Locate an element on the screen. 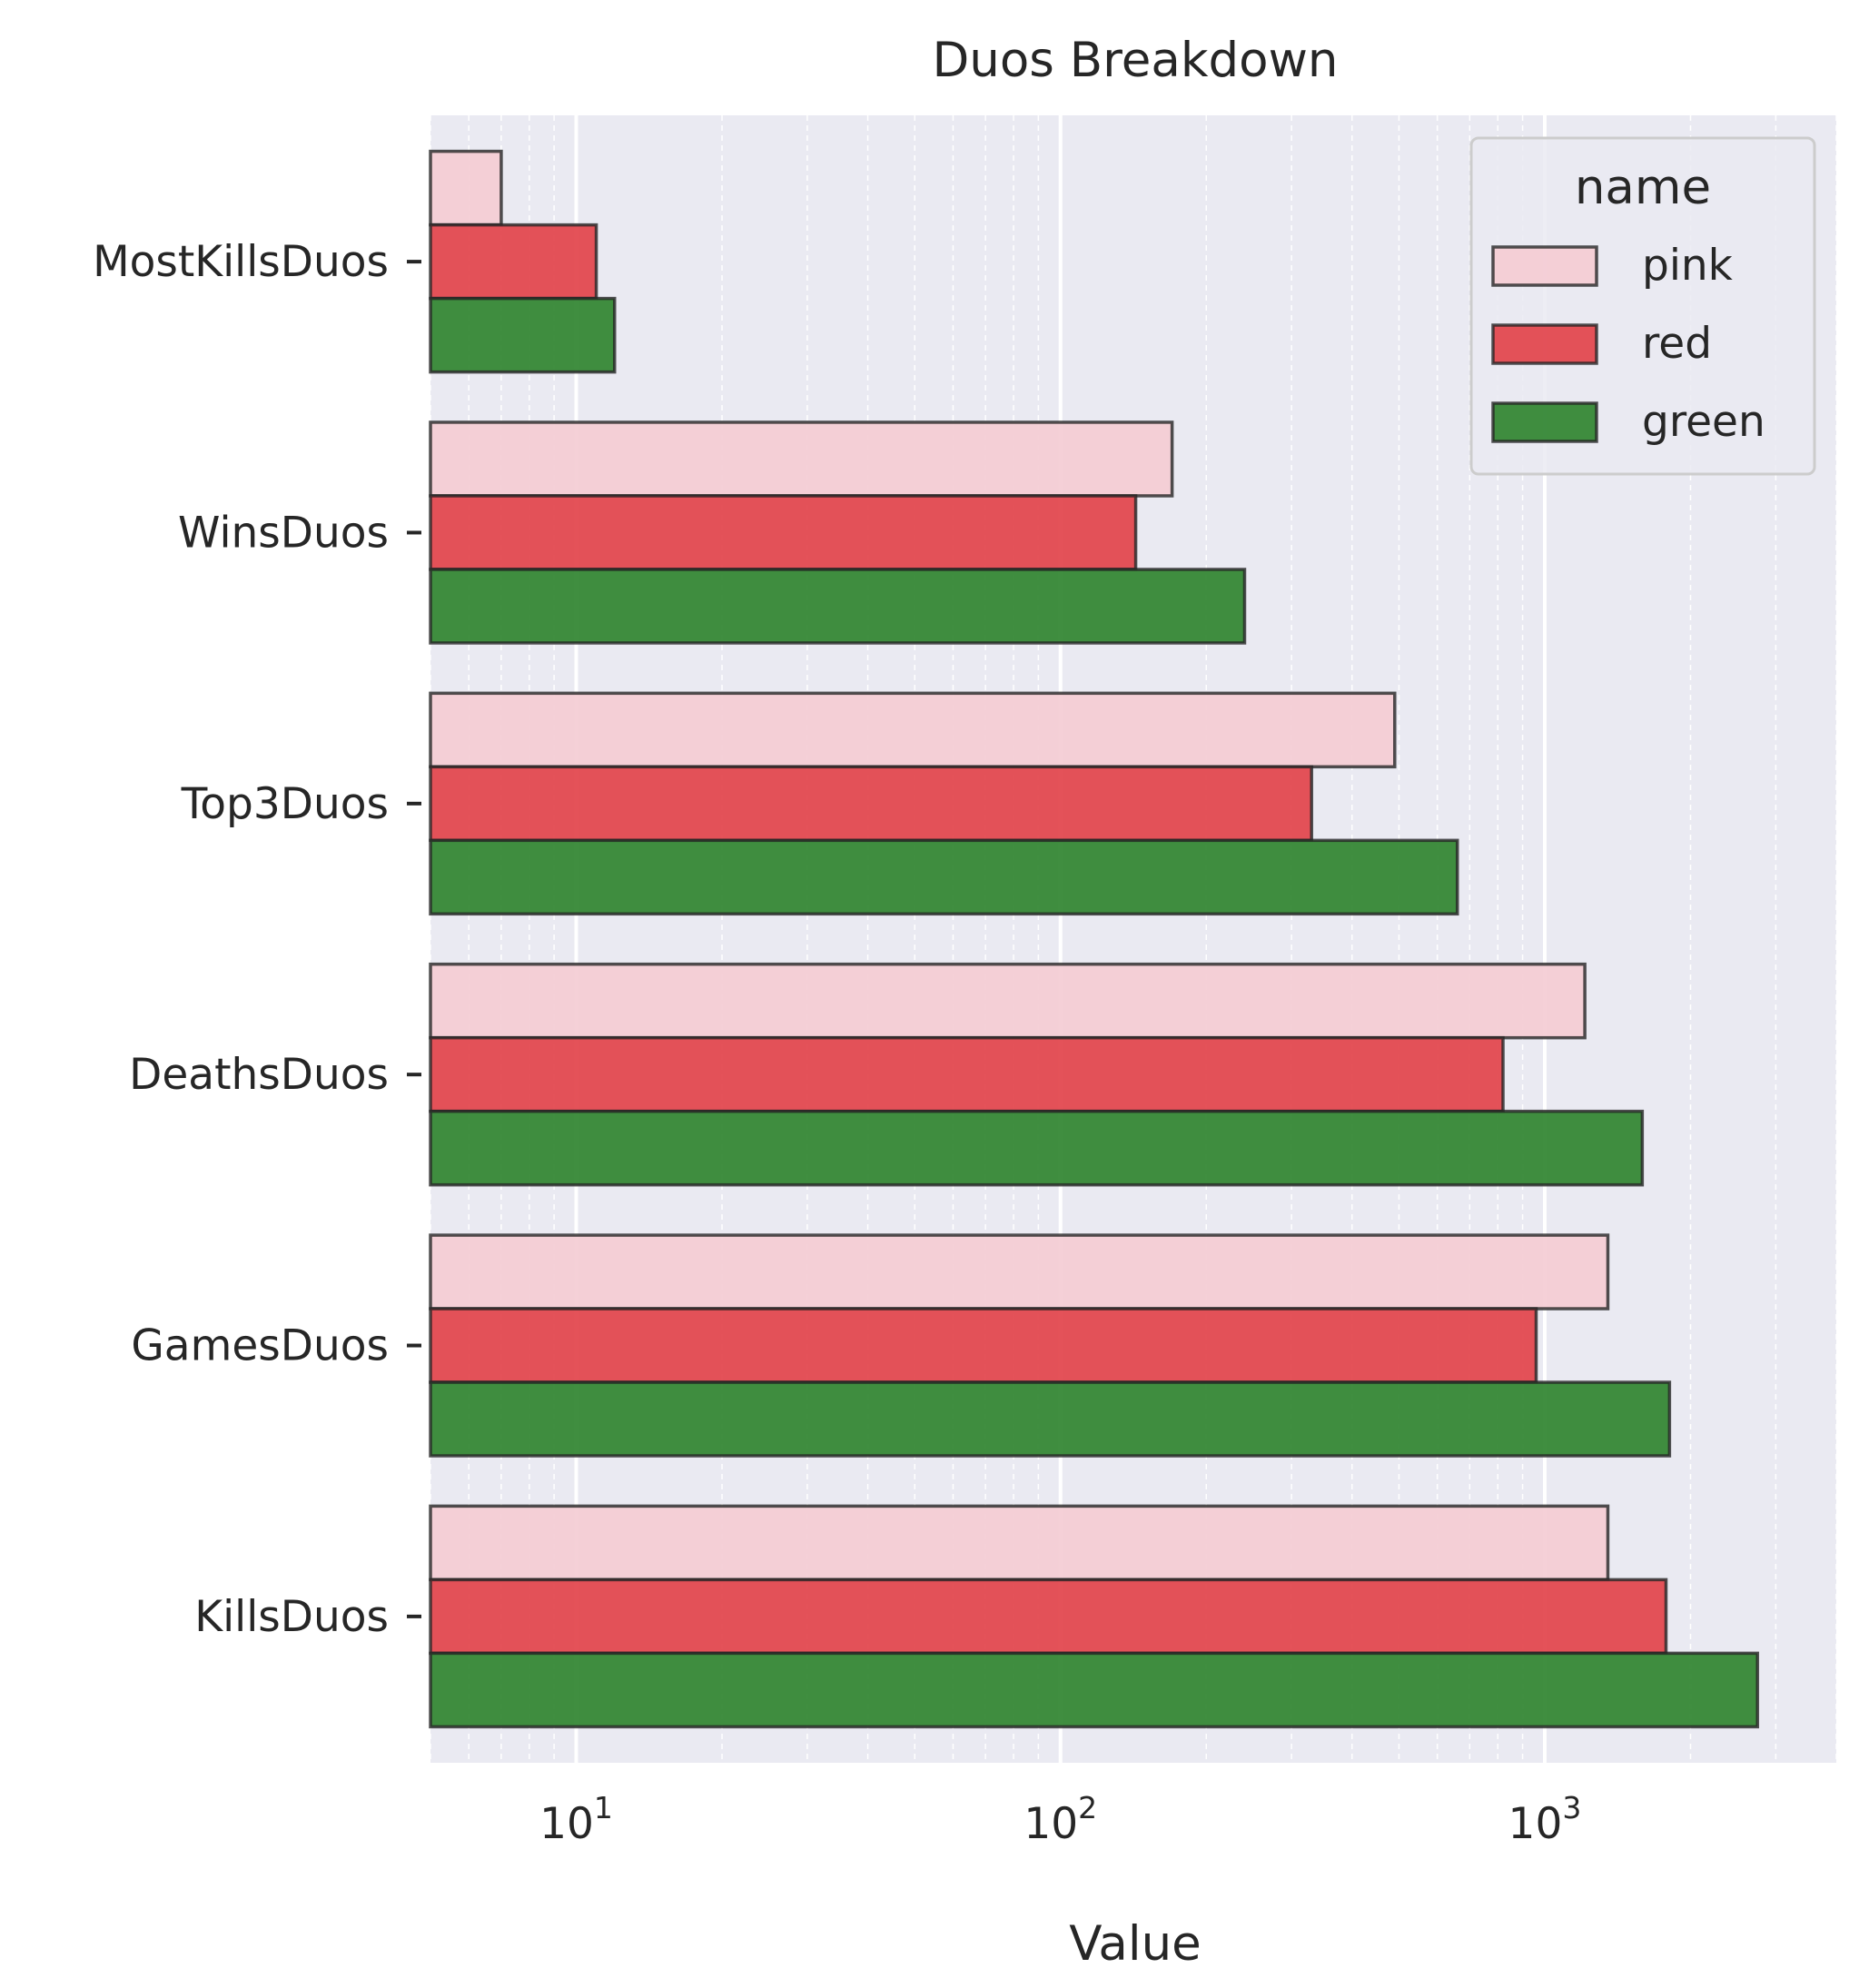  legend-frame is located at coordinates (1642, 306).